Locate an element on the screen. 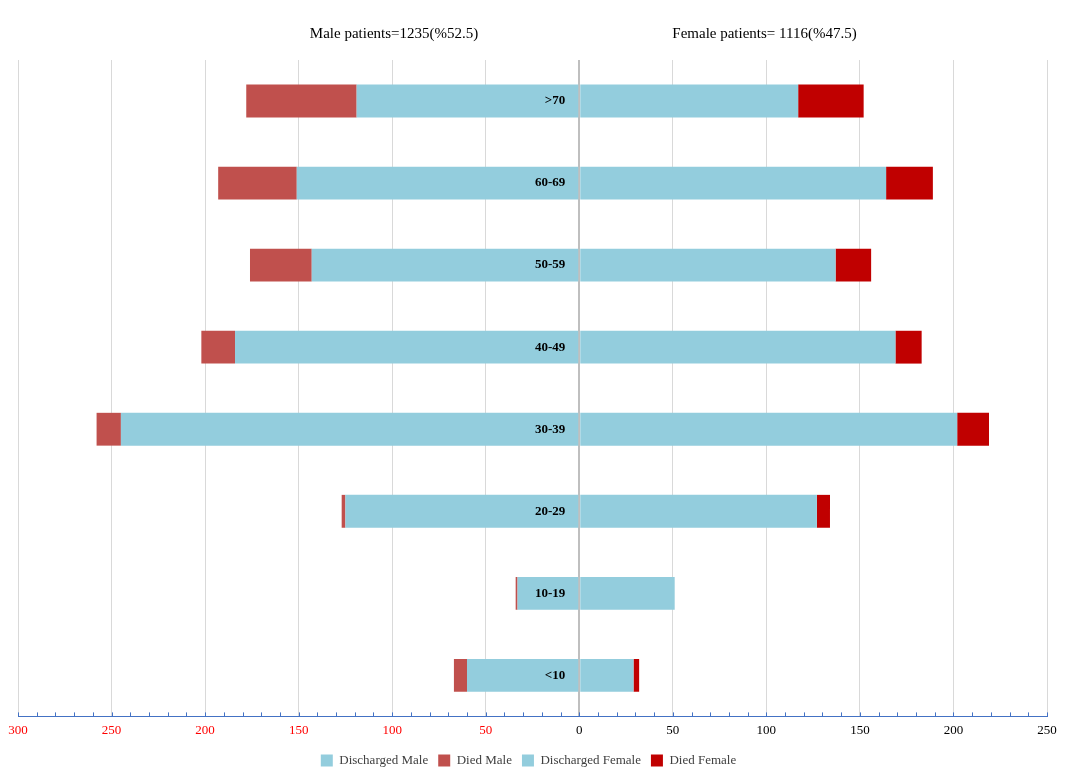 The width and height of the screenshot is (1067, 782). y-tick-label: >70 is located at coordinates (555, 100).